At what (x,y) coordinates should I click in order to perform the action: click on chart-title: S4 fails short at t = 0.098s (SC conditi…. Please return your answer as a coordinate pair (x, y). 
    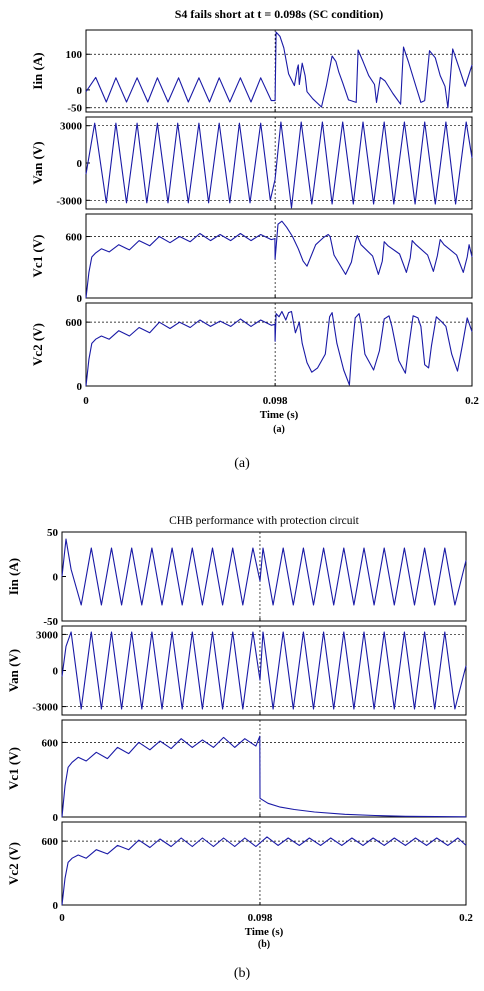
    Looking at the image, I should click on (279, 14).